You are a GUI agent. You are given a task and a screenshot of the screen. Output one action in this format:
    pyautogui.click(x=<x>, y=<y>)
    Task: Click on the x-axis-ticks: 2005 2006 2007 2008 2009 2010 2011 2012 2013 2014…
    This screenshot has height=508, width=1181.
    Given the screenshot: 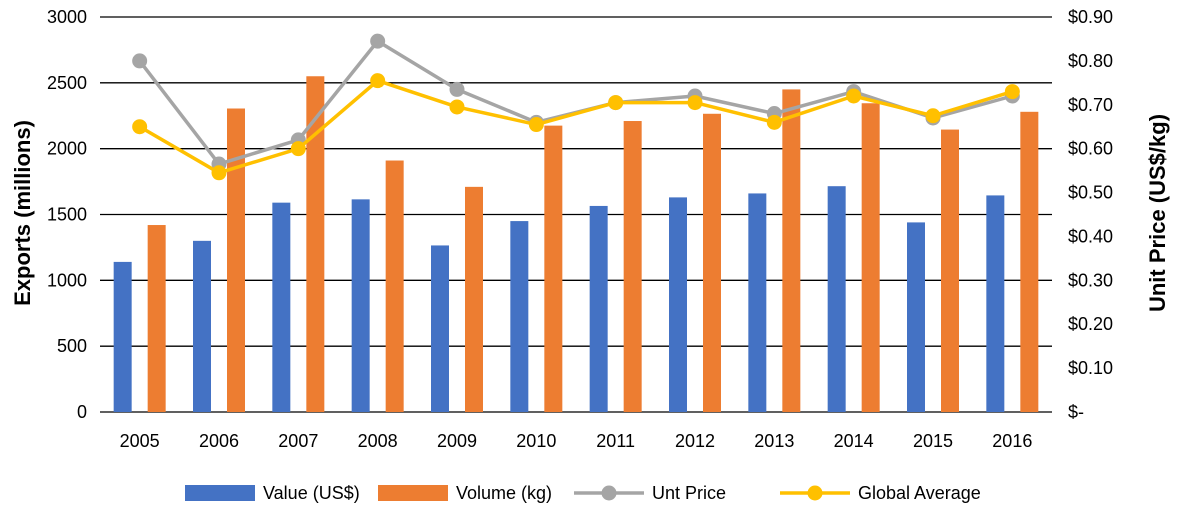 What is the action you would take?
    pyautogui.click(x=576, y=441)
    